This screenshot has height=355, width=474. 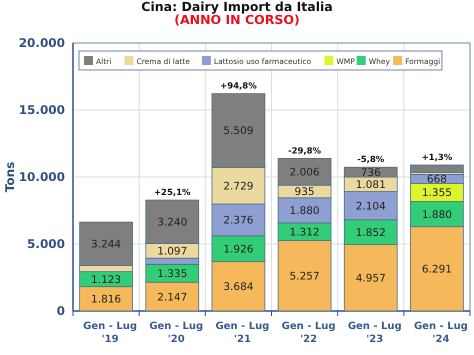 I want to click on data-label: 4.957, so click(x=371, y=278).